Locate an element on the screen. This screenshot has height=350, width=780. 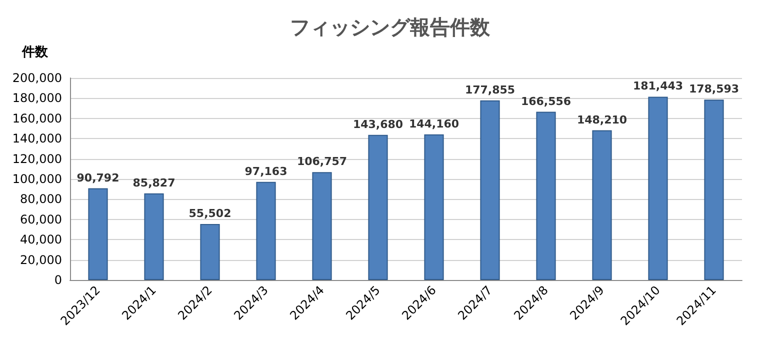
data-label: 97,163 is located at coordinates (266, 171).